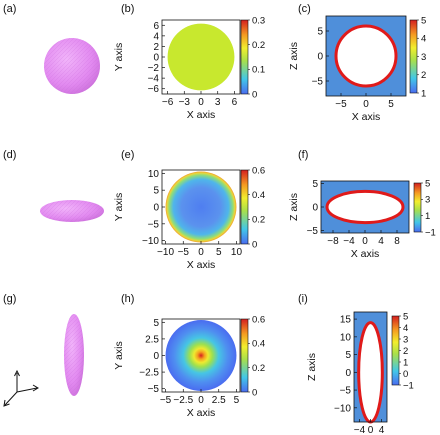 Image resolution: width=440 pixels, height=435 pixels. What do you see at coordinates (9, 9) in the screenshot?
I see `panel-label-a: (a)` at bounding box center [9, 9].